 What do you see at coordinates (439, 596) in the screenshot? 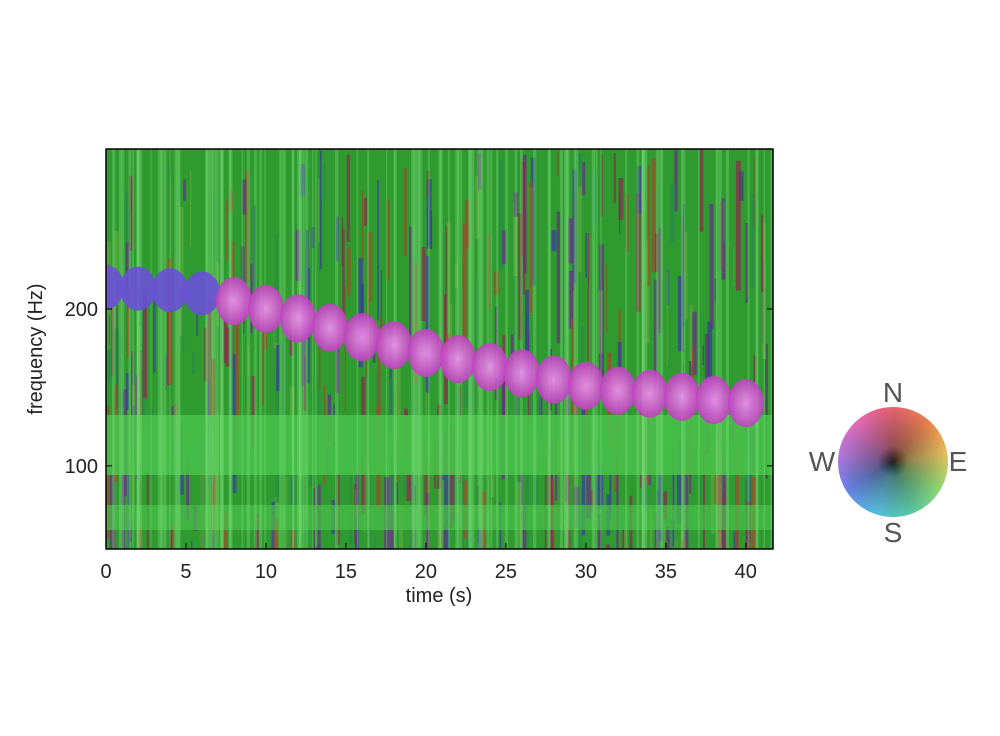
I see `x-axis-label: time (s)` at bounding box center [439, 596].